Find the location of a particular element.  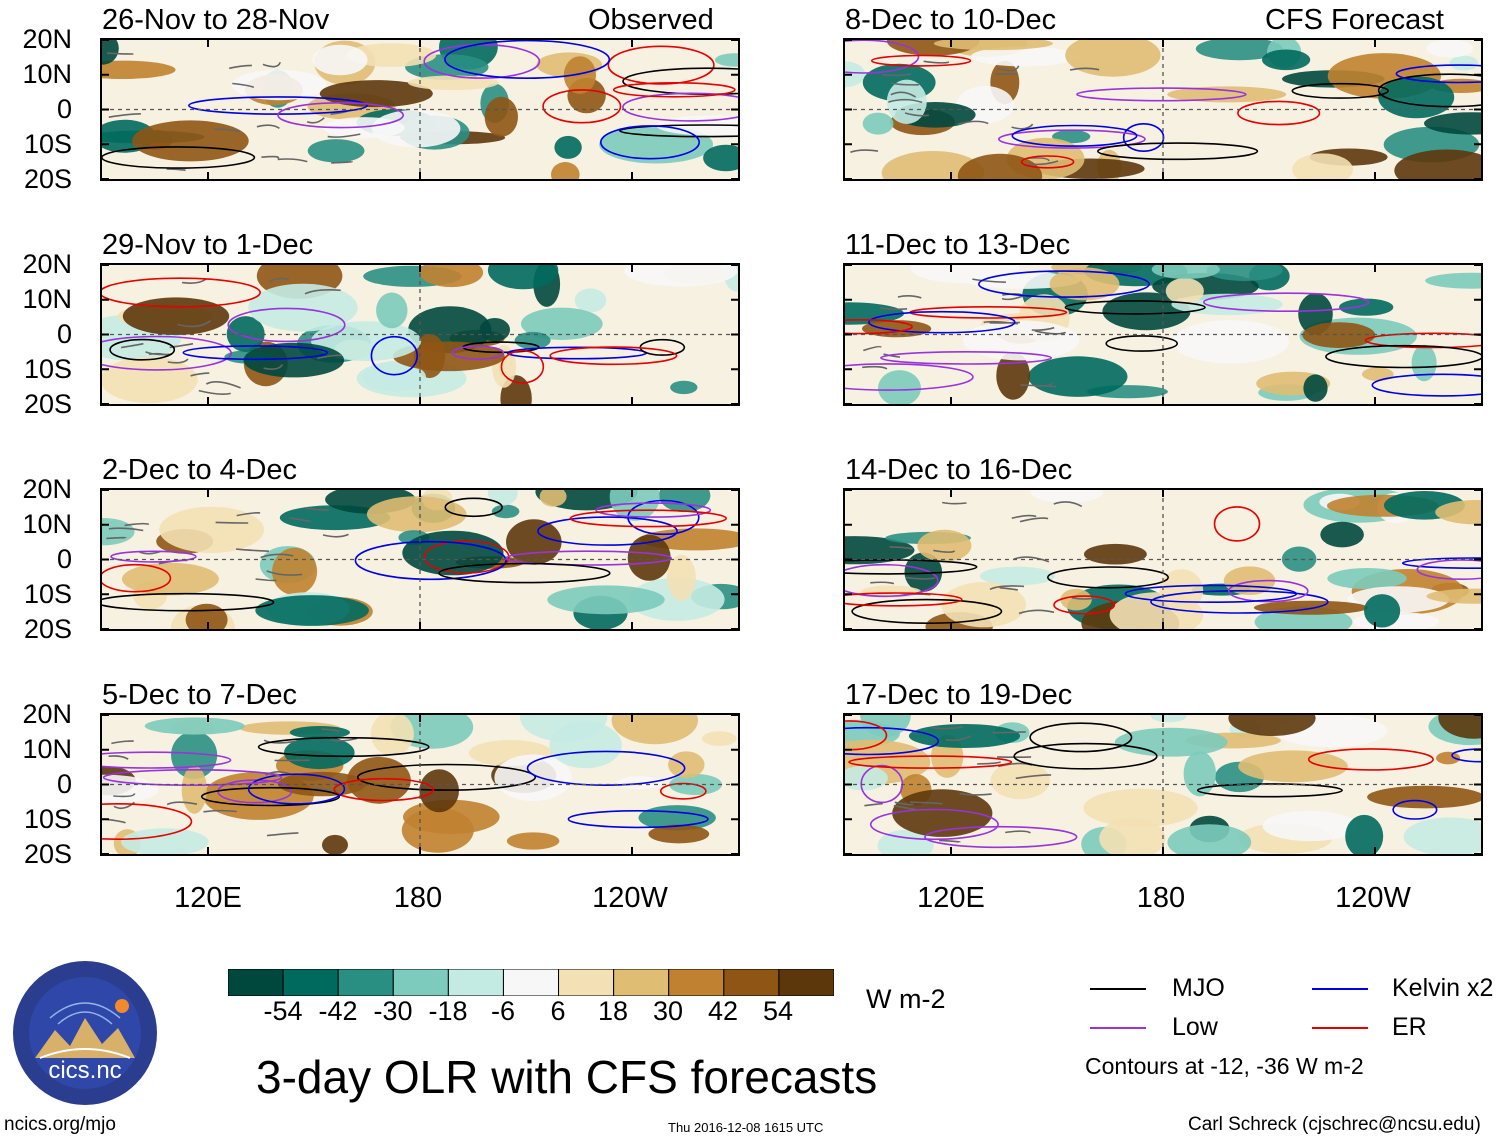

y-tick-20n: 20N is located at coordinates (47, 264).